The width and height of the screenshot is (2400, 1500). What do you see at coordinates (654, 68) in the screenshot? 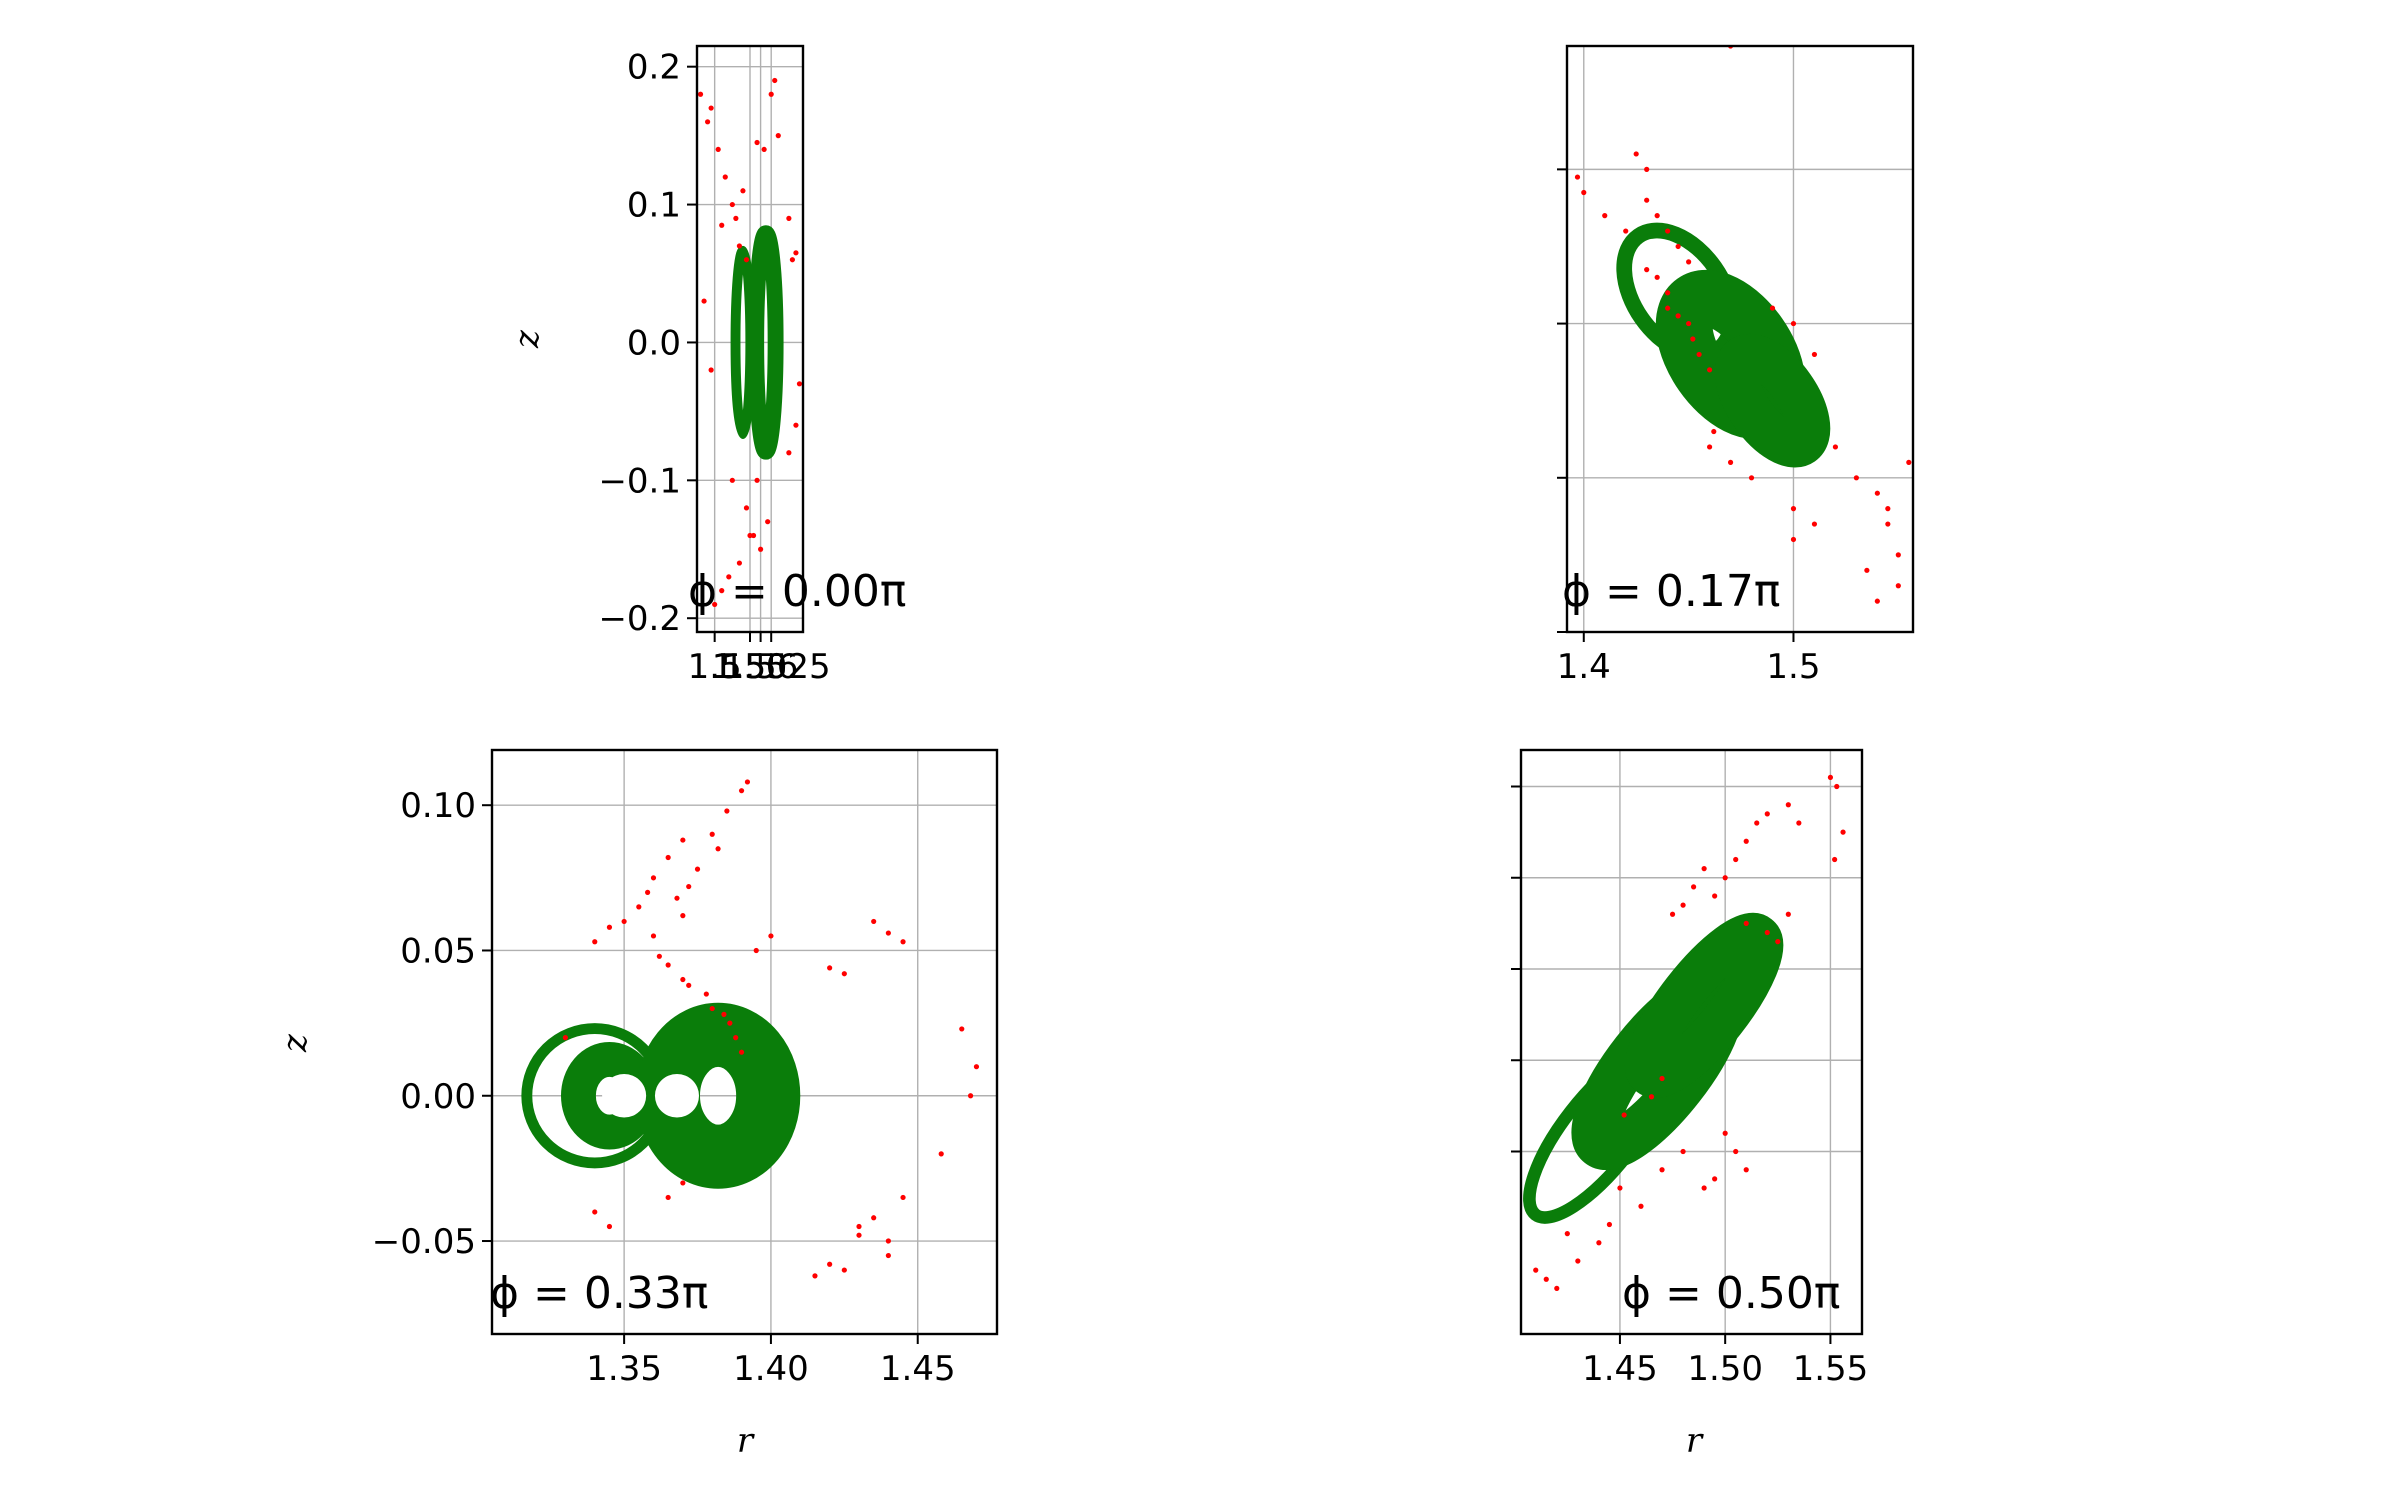
I see `y-tick-label: 0.2` at bounding box center [654, 68].